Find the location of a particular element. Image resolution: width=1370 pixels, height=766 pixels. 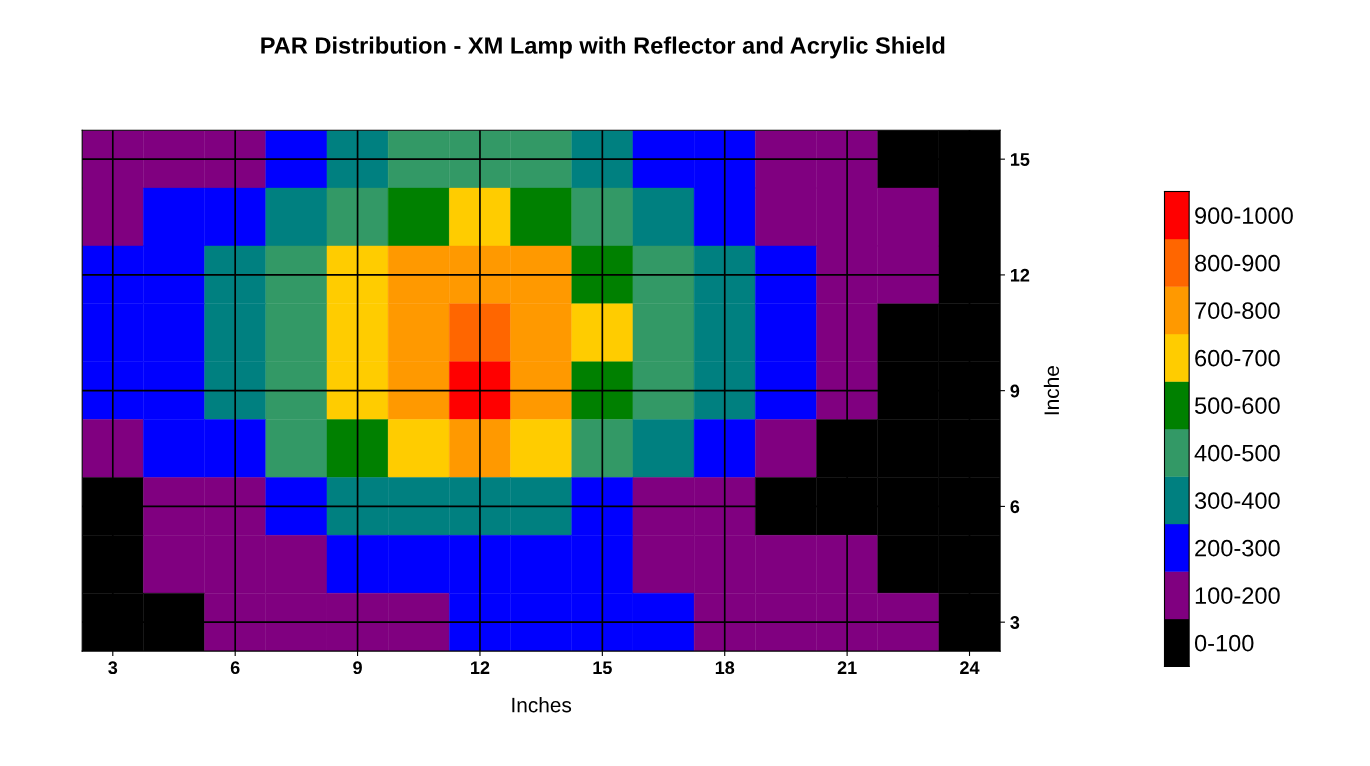

color-bar-label: 500-600 is located at coordinates (1237, 405).